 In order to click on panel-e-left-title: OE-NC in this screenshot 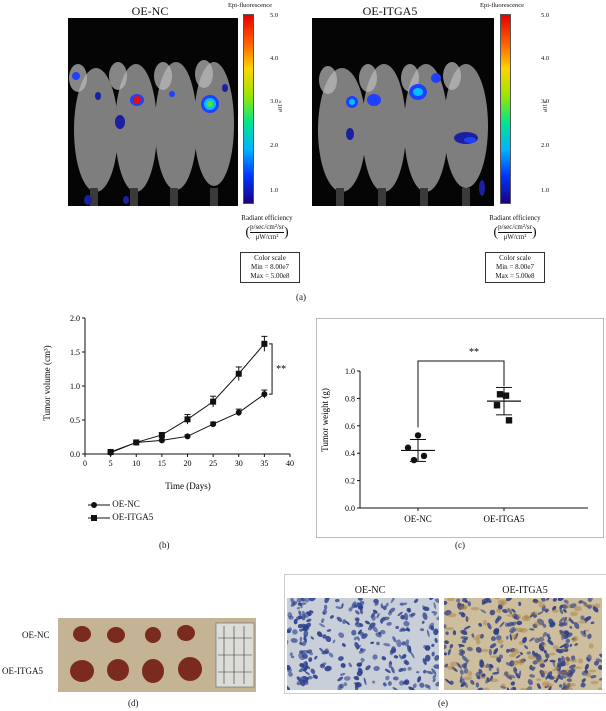, I will do `click(370, 590)`.